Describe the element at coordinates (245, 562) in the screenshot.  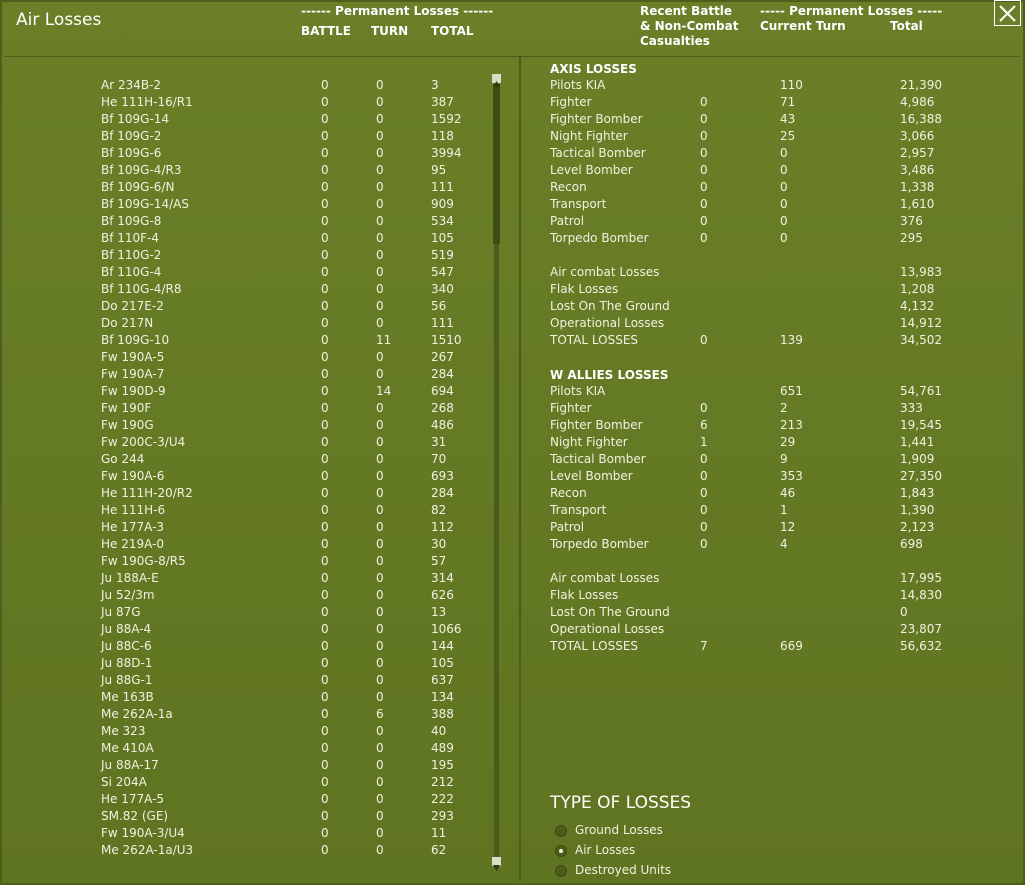
I see `aircraft-row: Fw 190G-8/R5 0 0 57` at that location.